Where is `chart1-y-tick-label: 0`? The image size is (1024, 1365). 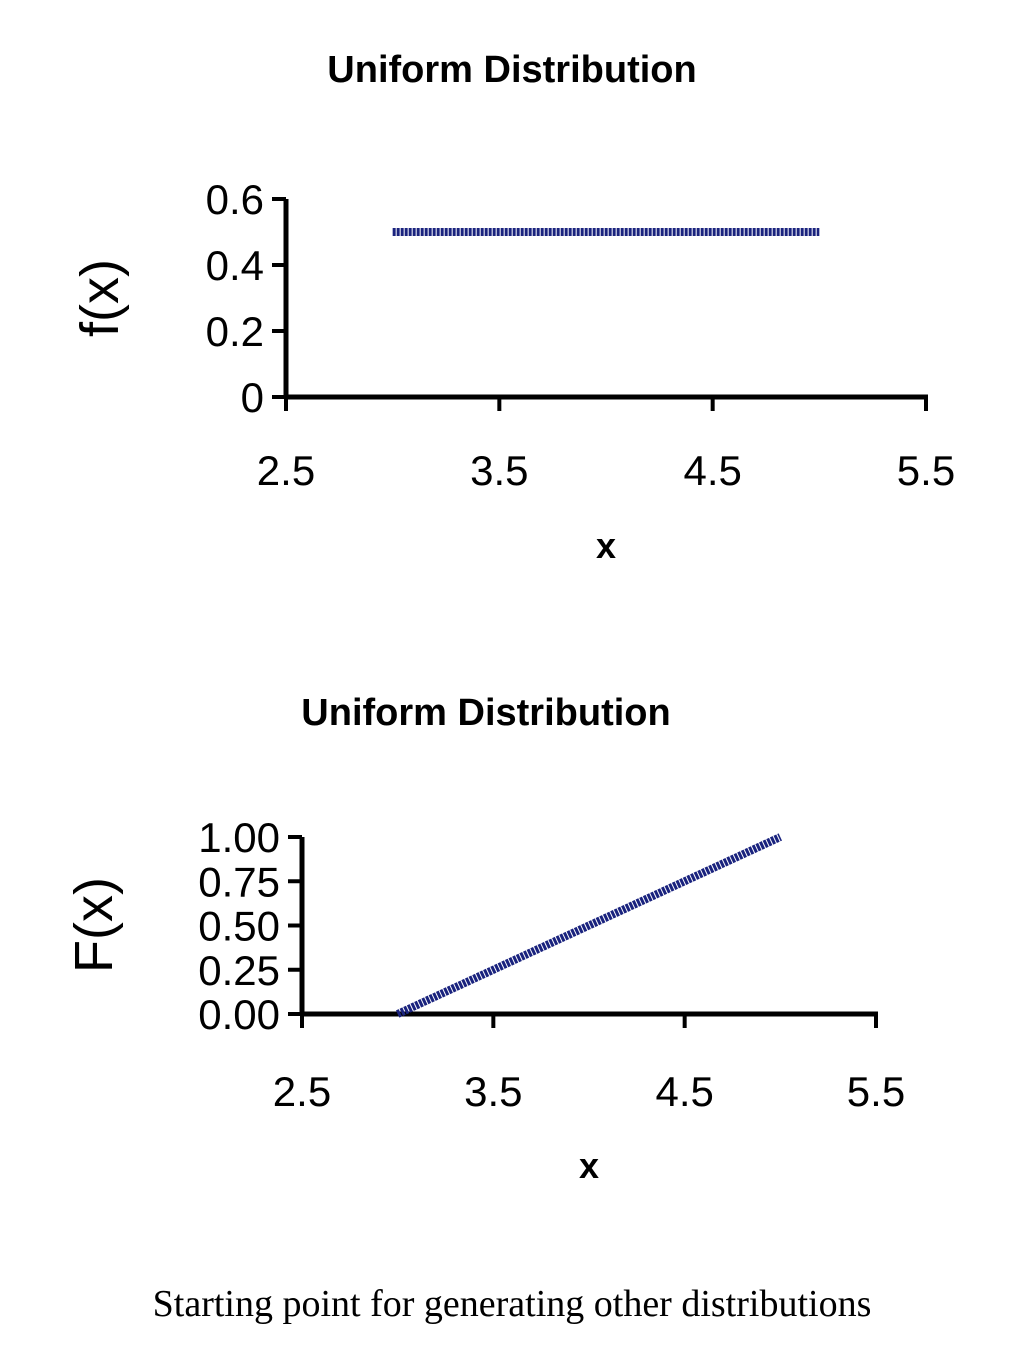
chart1-y-tick-label: 0 is located at coordinates (252, 397).